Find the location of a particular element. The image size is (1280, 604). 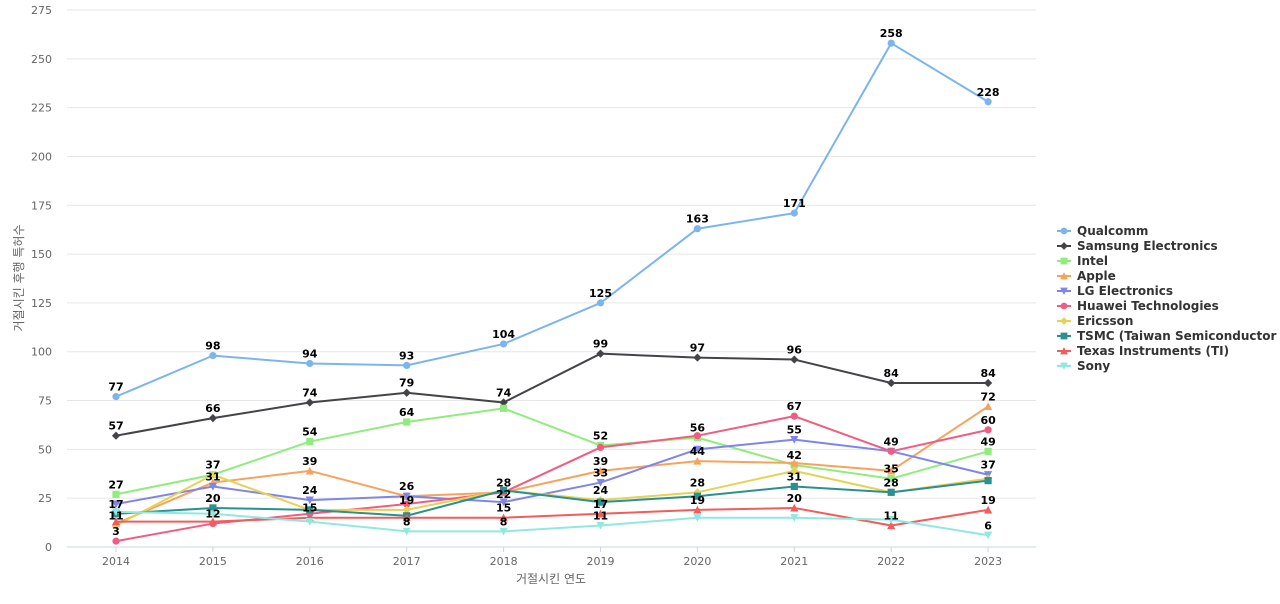

data-label: 17 is located at coordinates (600, 504).